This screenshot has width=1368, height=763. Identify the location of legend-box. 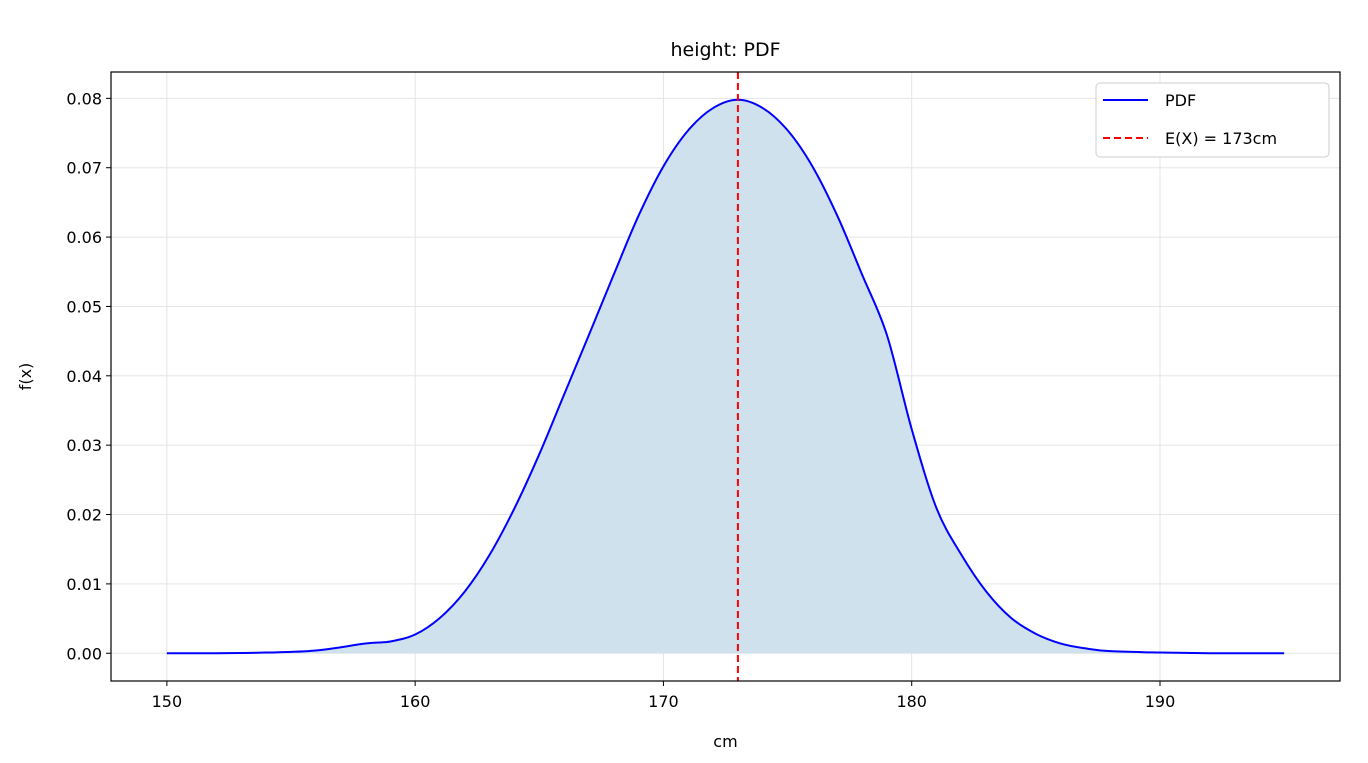
(1212, 120).